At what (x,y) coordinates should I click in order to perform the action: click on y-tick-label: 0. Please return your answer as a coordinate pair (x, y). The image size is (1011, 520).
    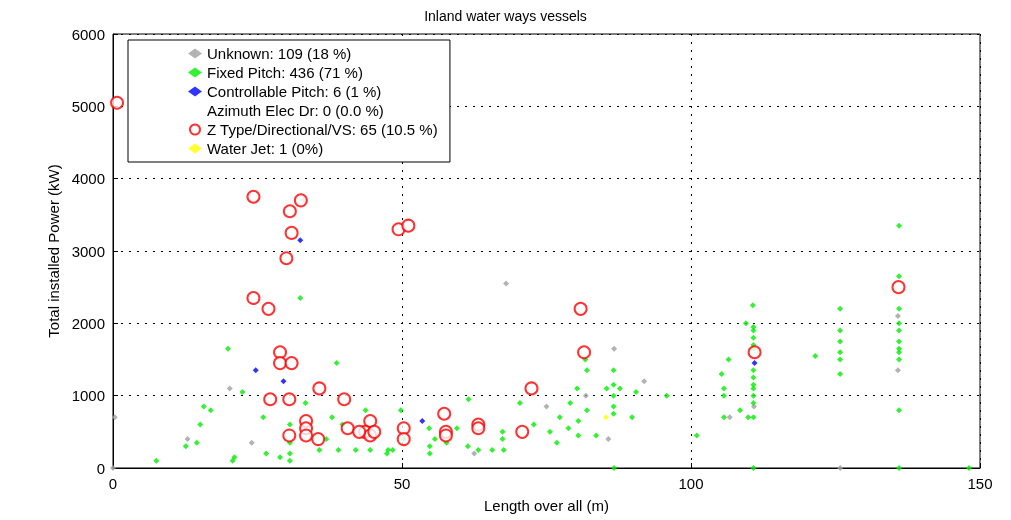
    Looking at the image, I should click on (100, 468).